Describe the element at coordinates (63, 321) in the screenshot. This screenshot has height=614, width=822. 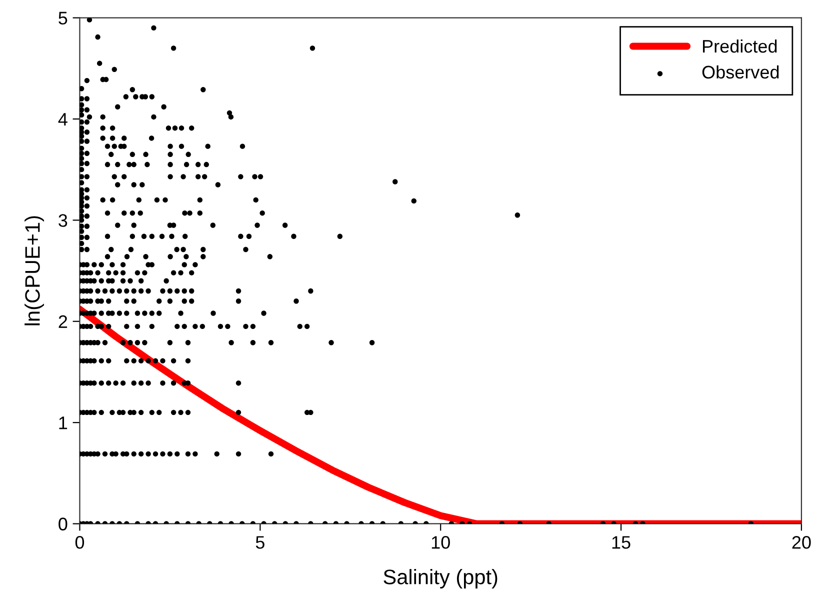
I see `y-tick-label: 2` at that location.